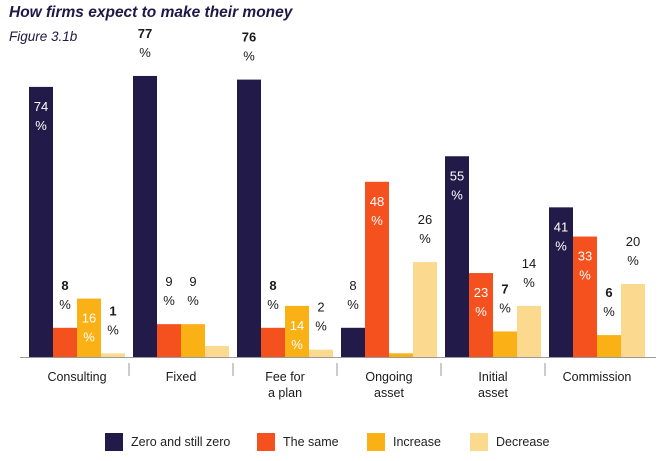 This screenshot has width=660, height=461. I want to click on data-label: 23%, so click(481, 302).